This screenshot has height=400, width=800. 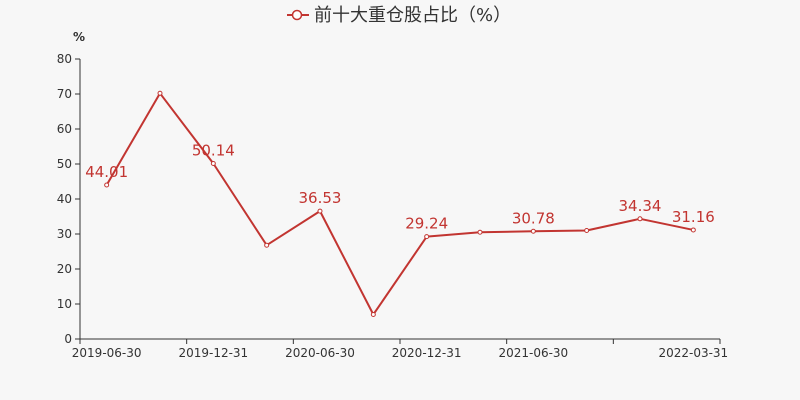 I want to click on data-label: 36.53, so click(x=320, y=198).